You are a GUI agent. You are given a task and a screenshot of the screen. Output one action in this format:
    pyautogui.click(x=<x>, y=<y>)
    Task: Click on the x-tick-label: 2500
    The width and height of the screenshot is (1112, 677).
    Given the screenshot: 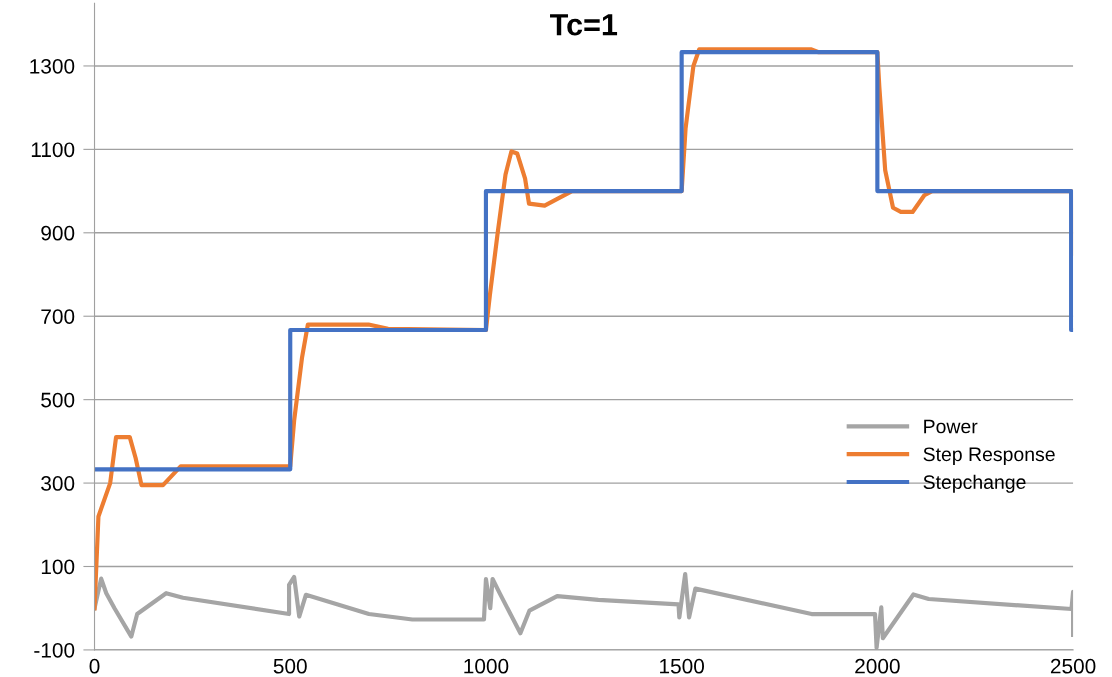 What is the action you would take?
    pyautogui.click(x=1073, y=666)
    